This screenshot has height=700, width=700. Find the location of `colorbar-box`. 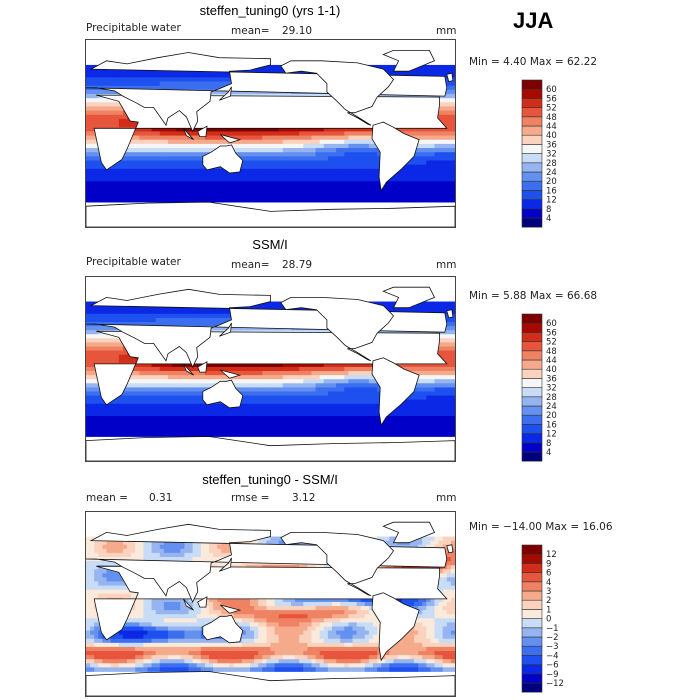

colorbar-box is located at coordinates (532, 112).